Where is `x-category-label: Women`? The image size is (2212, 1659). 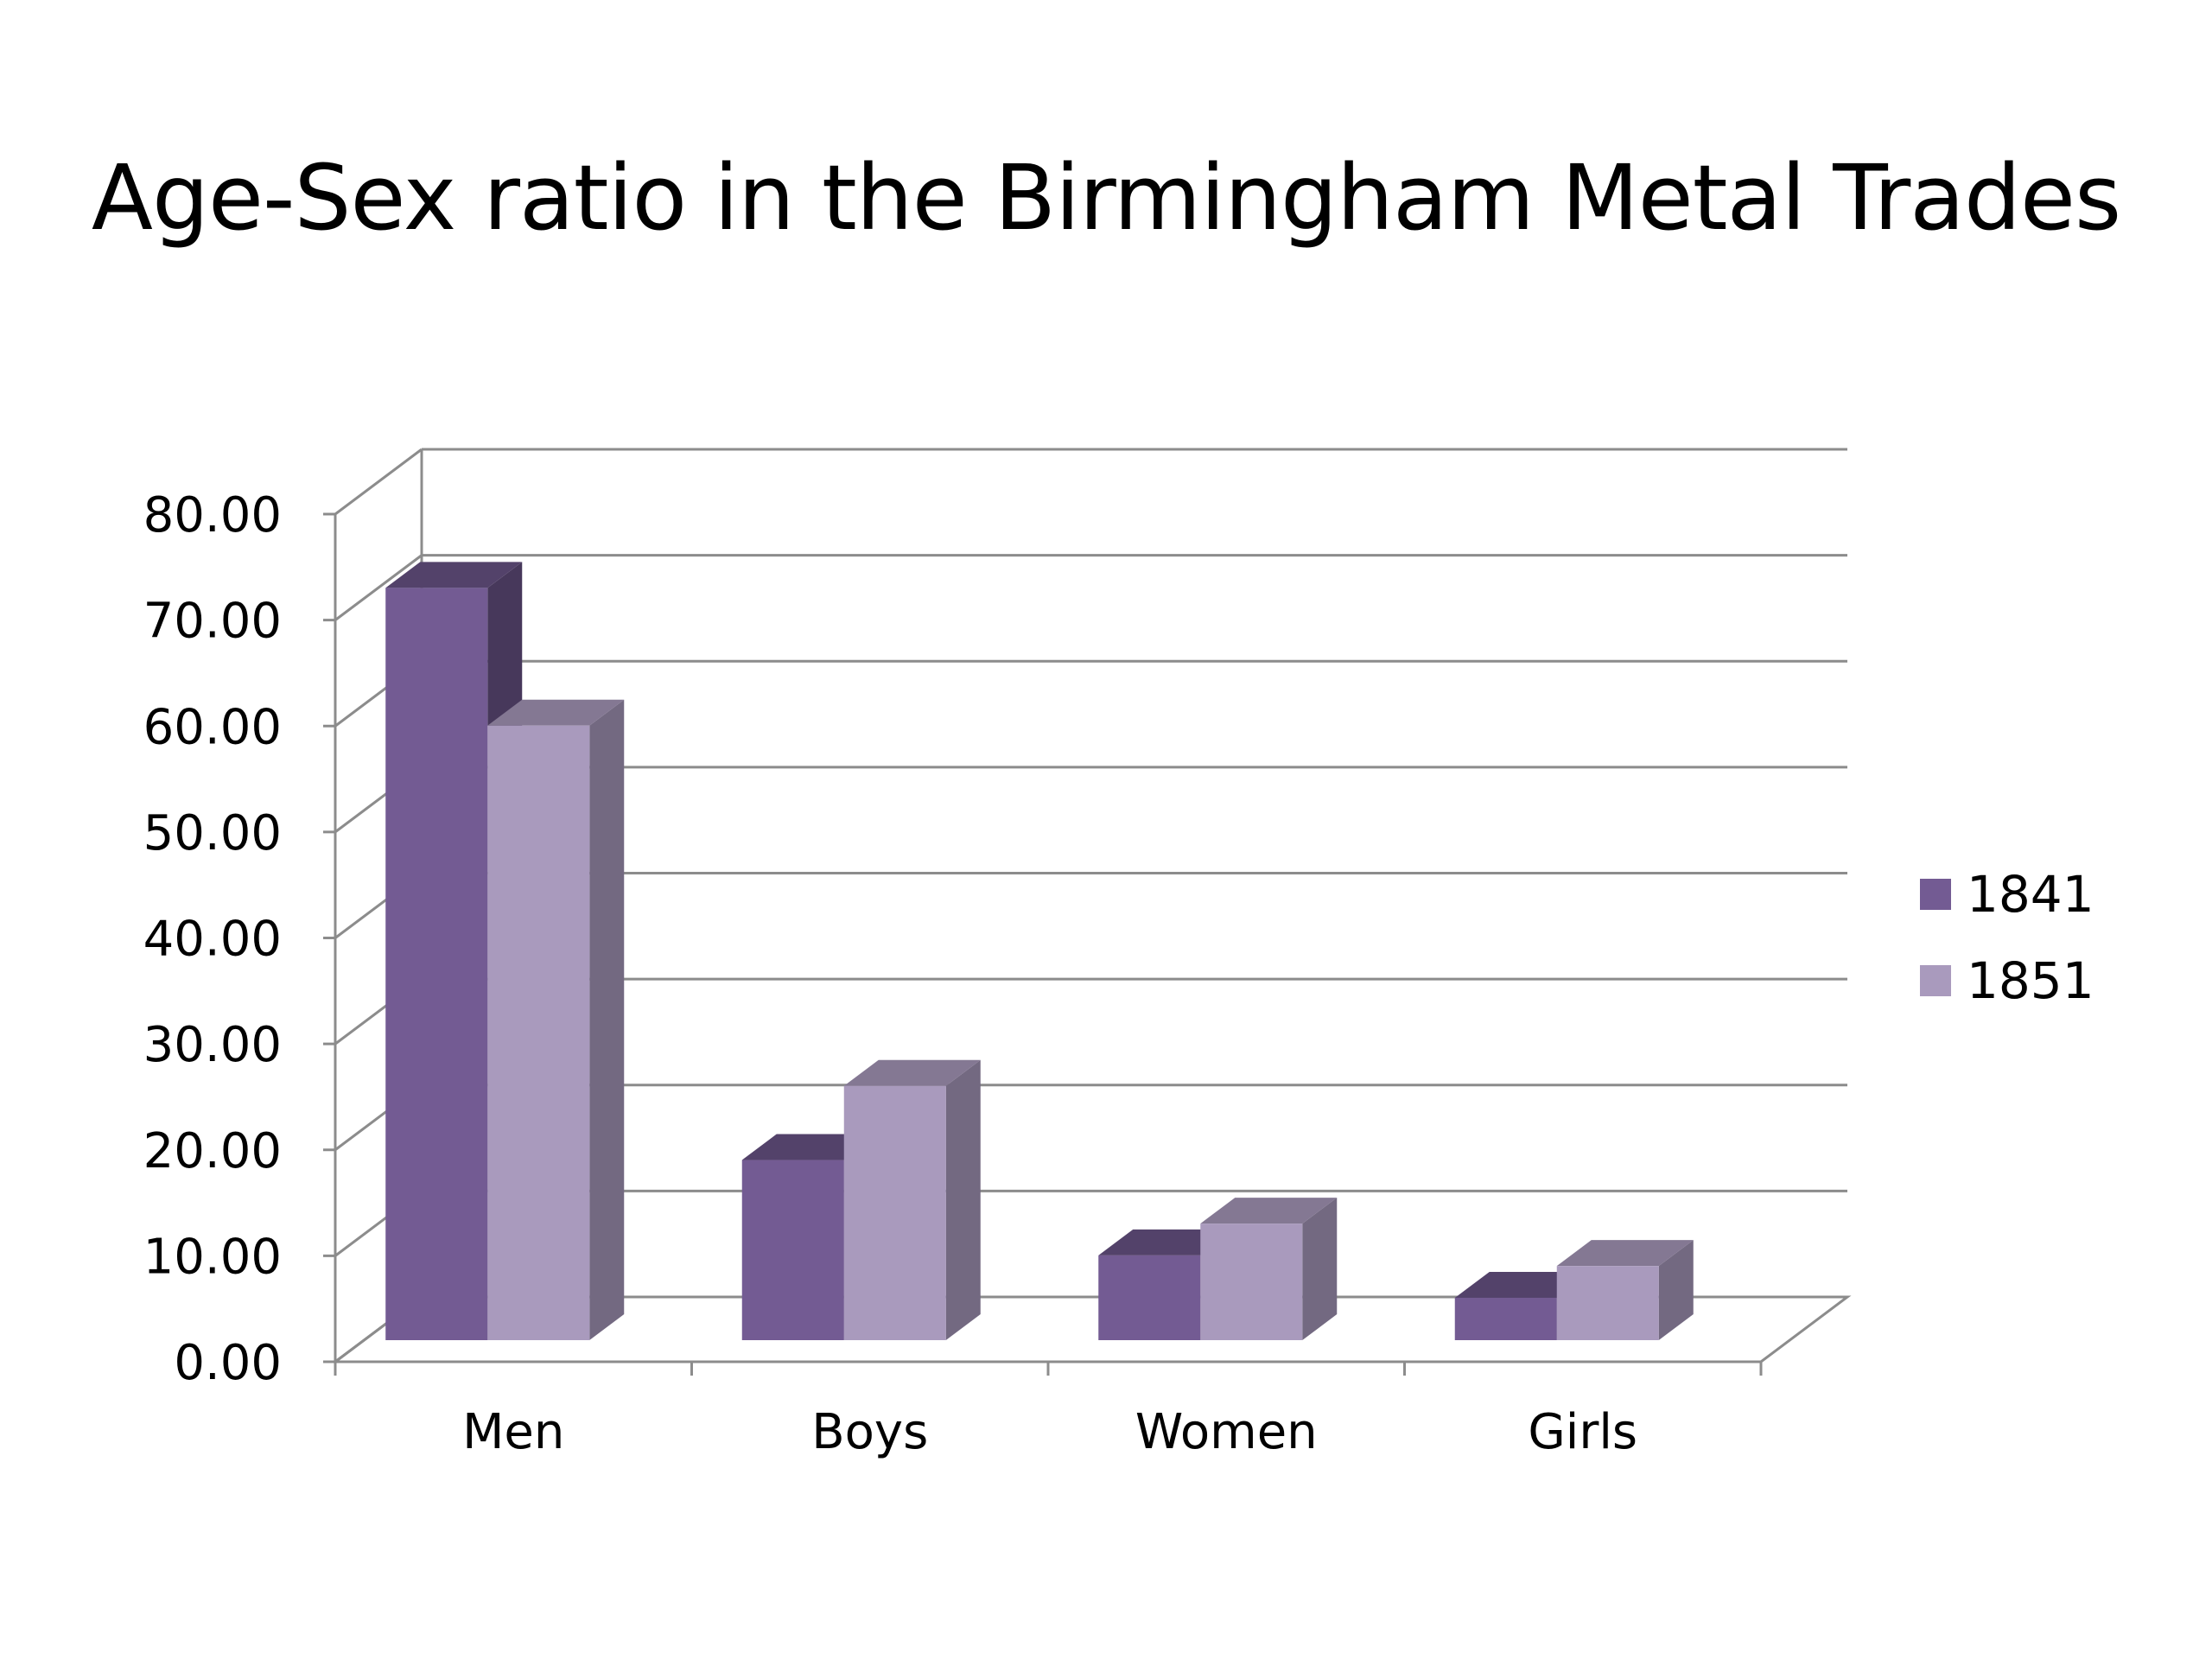
x-category-label: Women is located at coordinates (1226, 1432).